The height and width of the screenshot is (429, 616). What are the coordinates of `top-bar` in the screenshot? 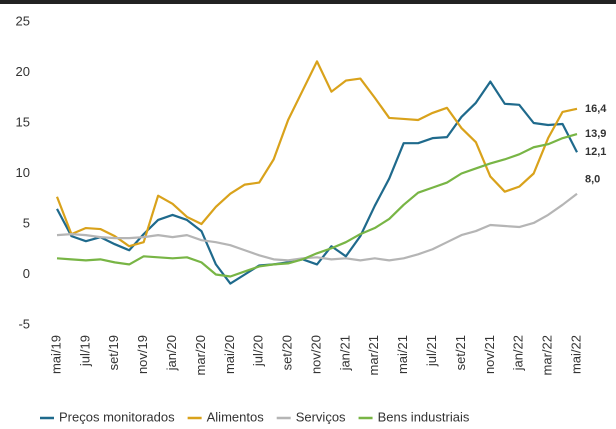 It's located at (308, 2).